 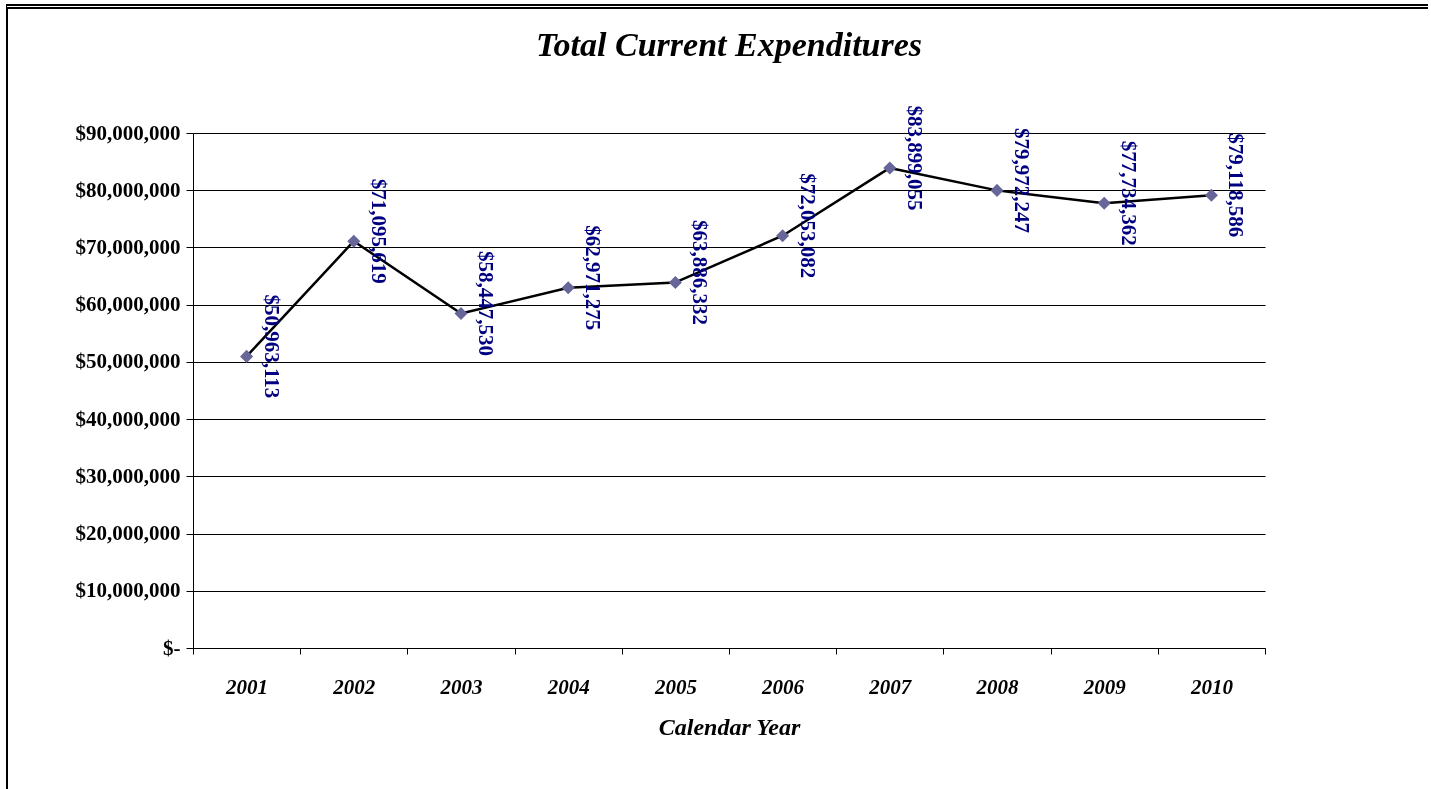 I want to click on x-tick-label: 2008, so click(x=997, y=686).